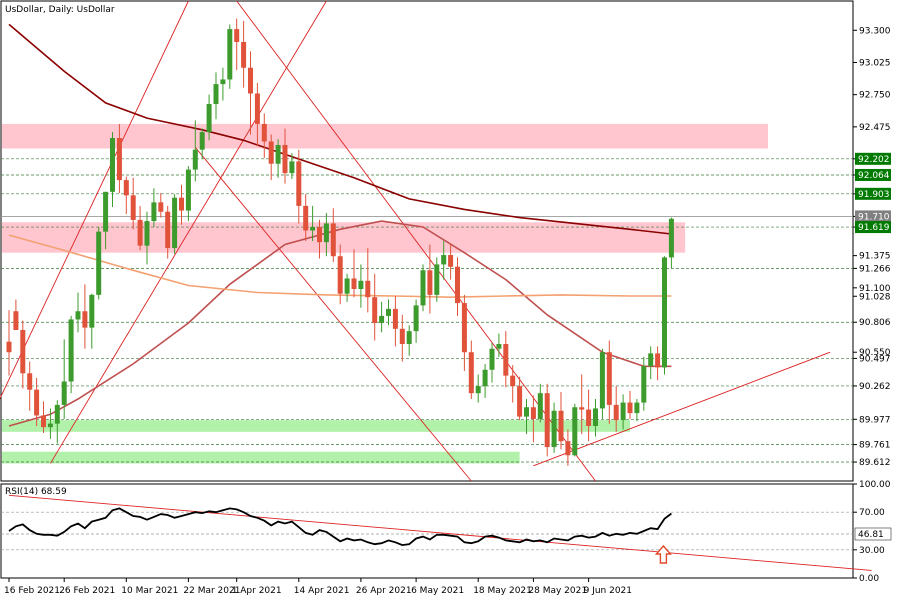 The height and width of the screenshot is (600, 900). I want to click on y-tick-label: 93.025, so click(875, 63).